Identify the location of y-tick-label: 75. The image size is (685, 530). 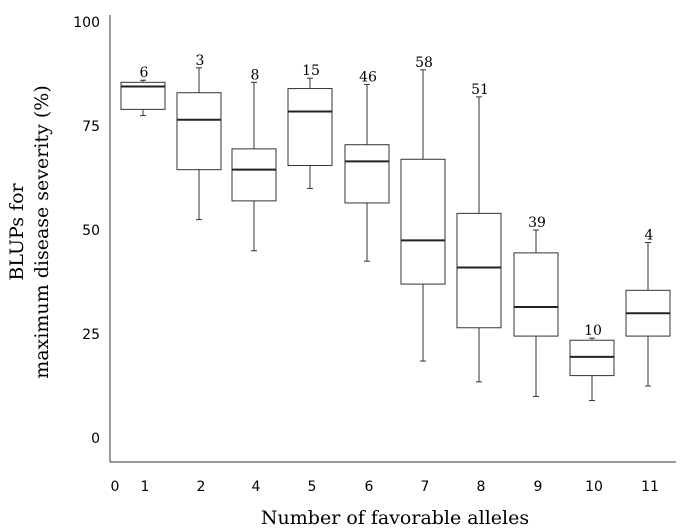
(91, 127).